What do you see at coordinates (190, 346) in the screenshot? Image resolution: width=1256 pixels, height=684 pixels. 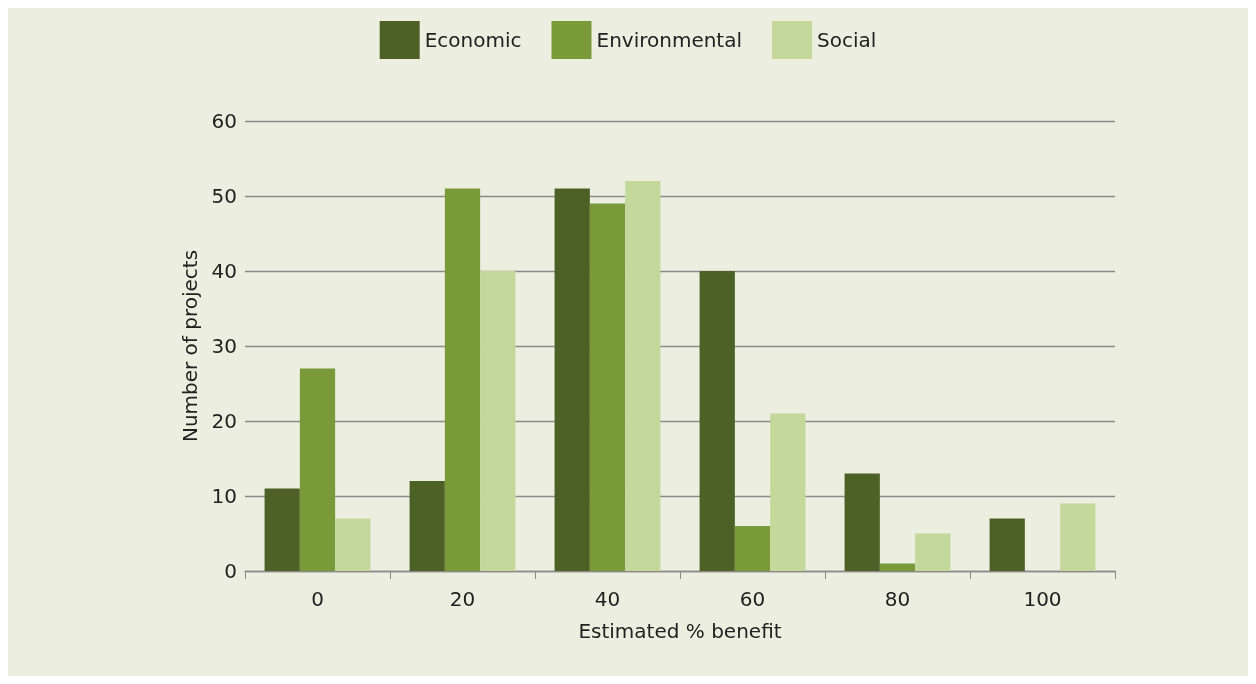 I see `y-axis-title: Number of projects` at bounding box center [190, 346].